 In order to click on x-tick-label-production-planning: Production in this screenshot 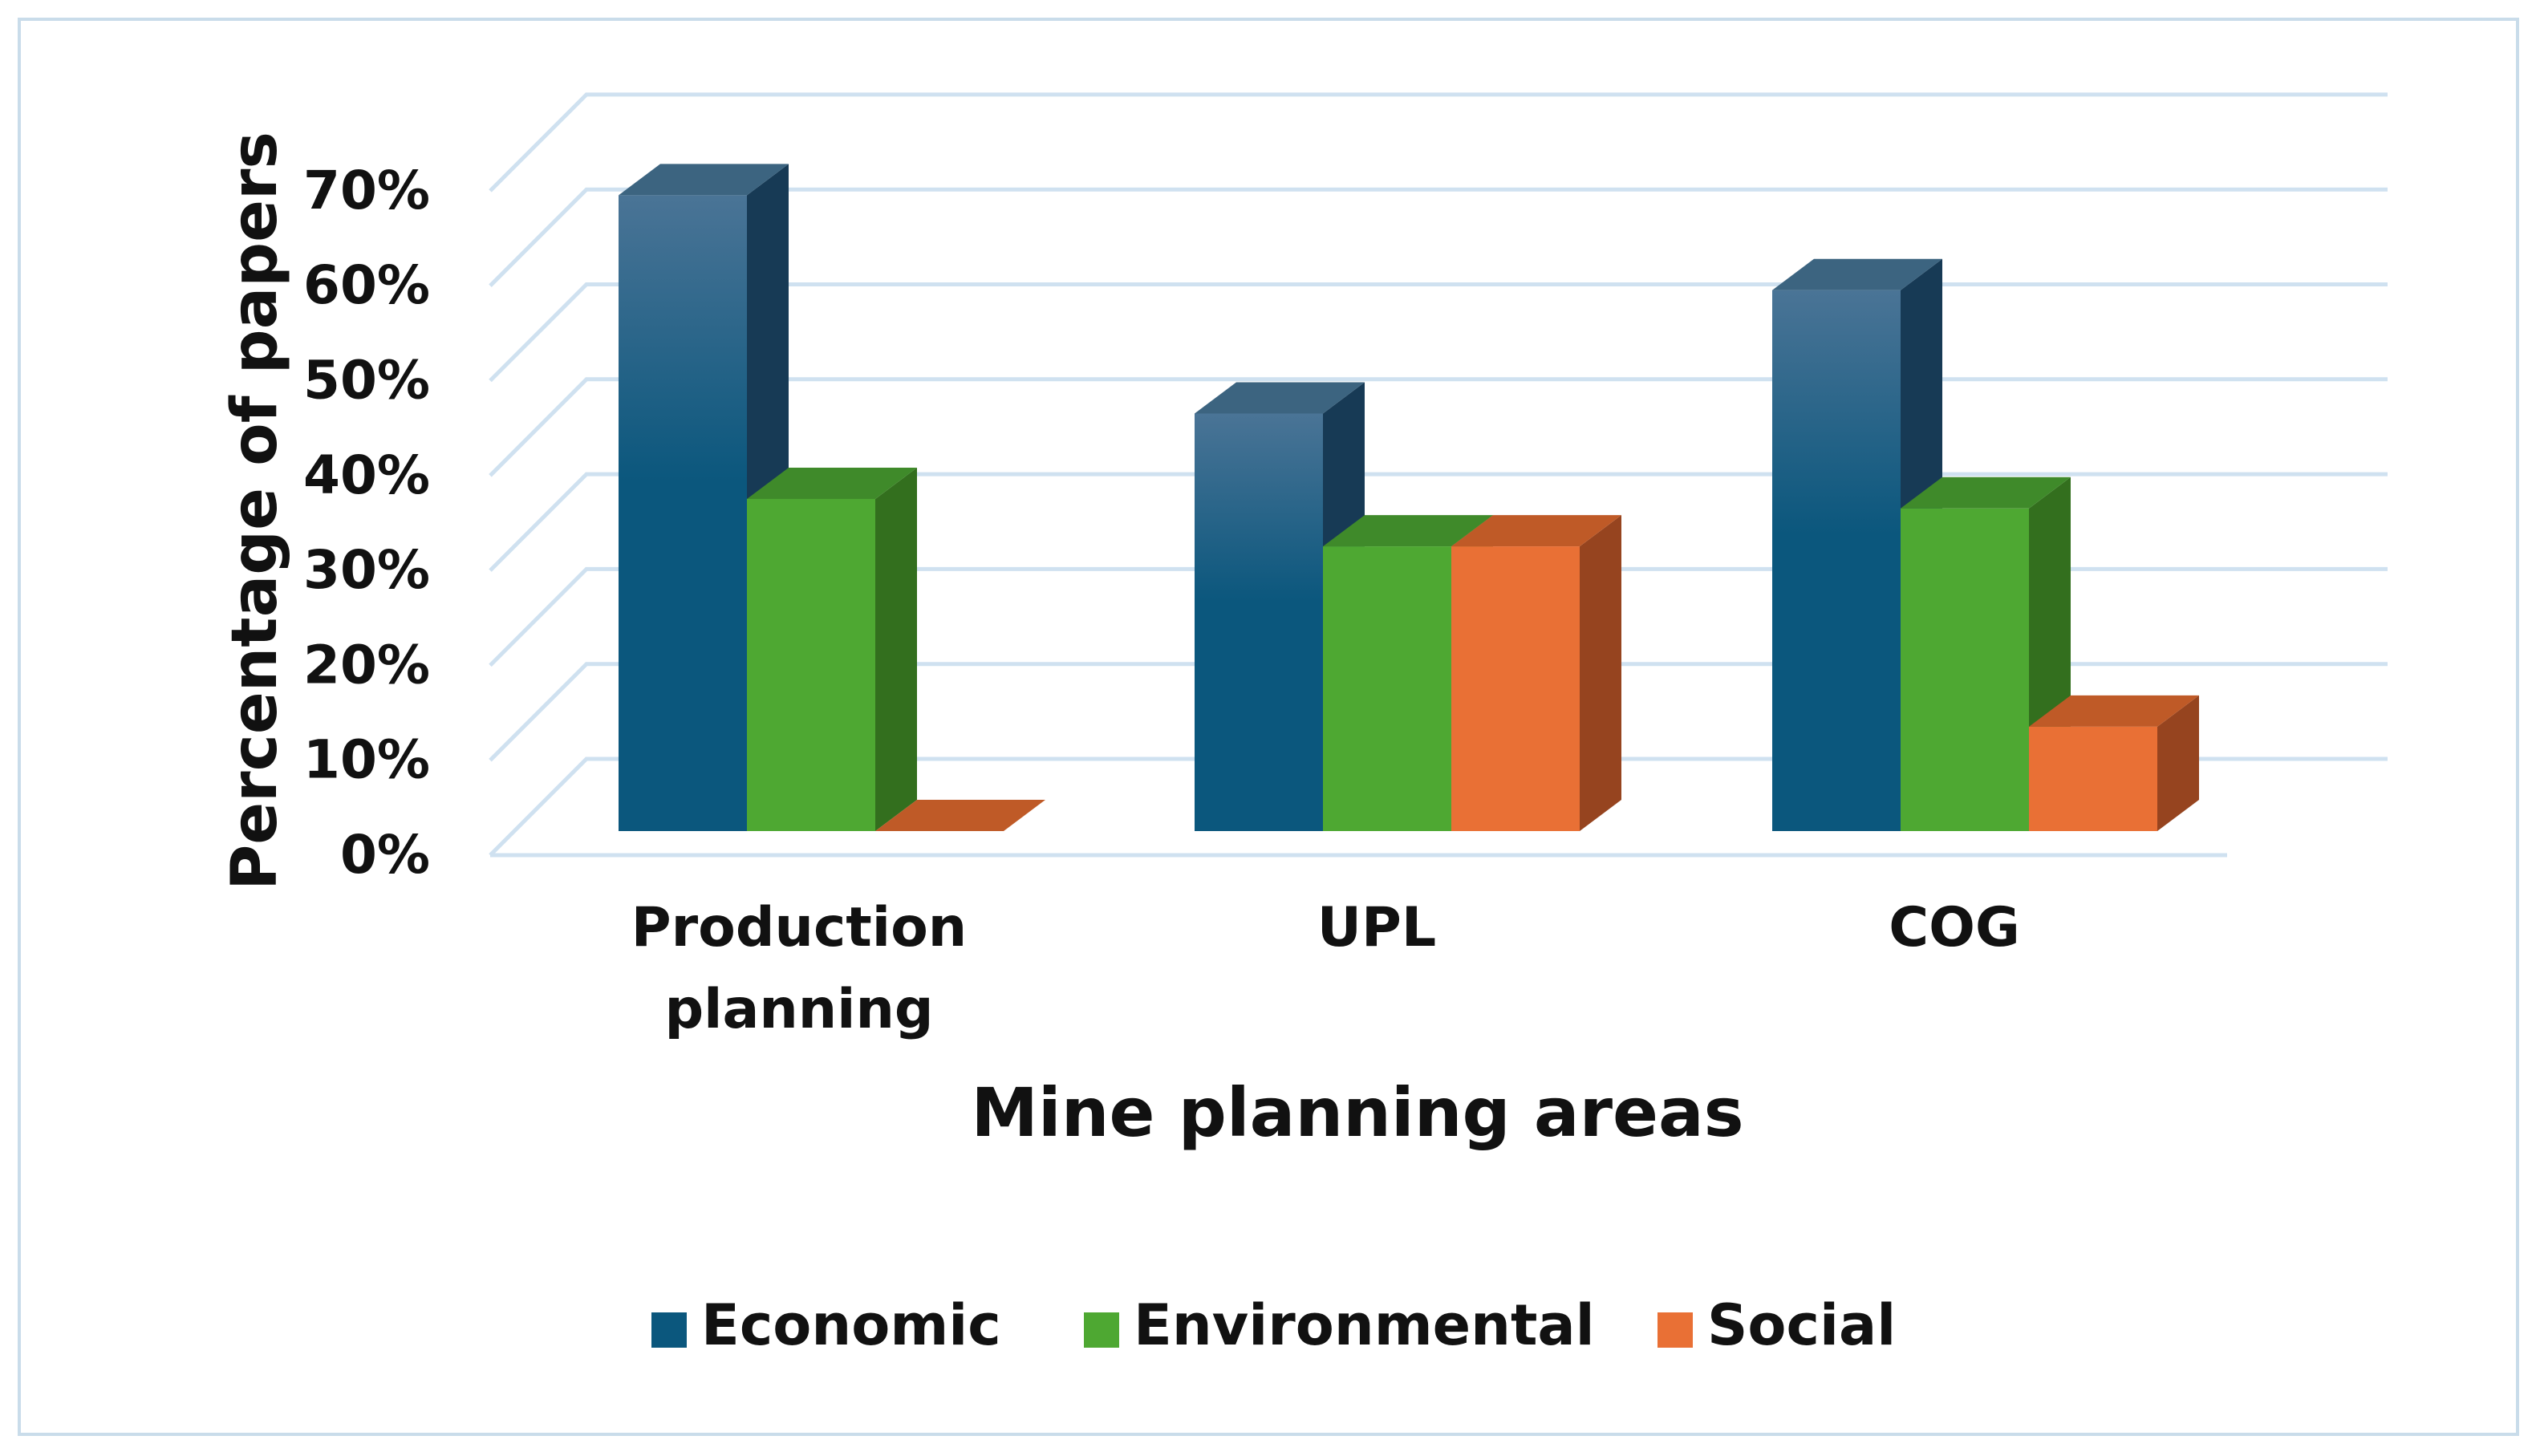, I will do `click(799, 927)`.